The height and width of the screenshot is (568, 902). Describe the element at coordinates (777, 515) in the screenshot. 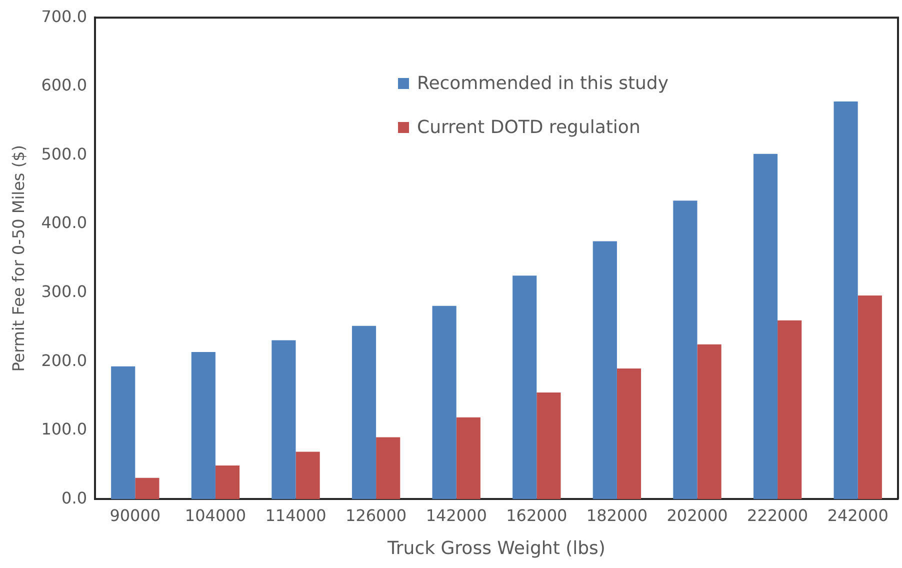

I see `x-tick-label: 222000` at that location.